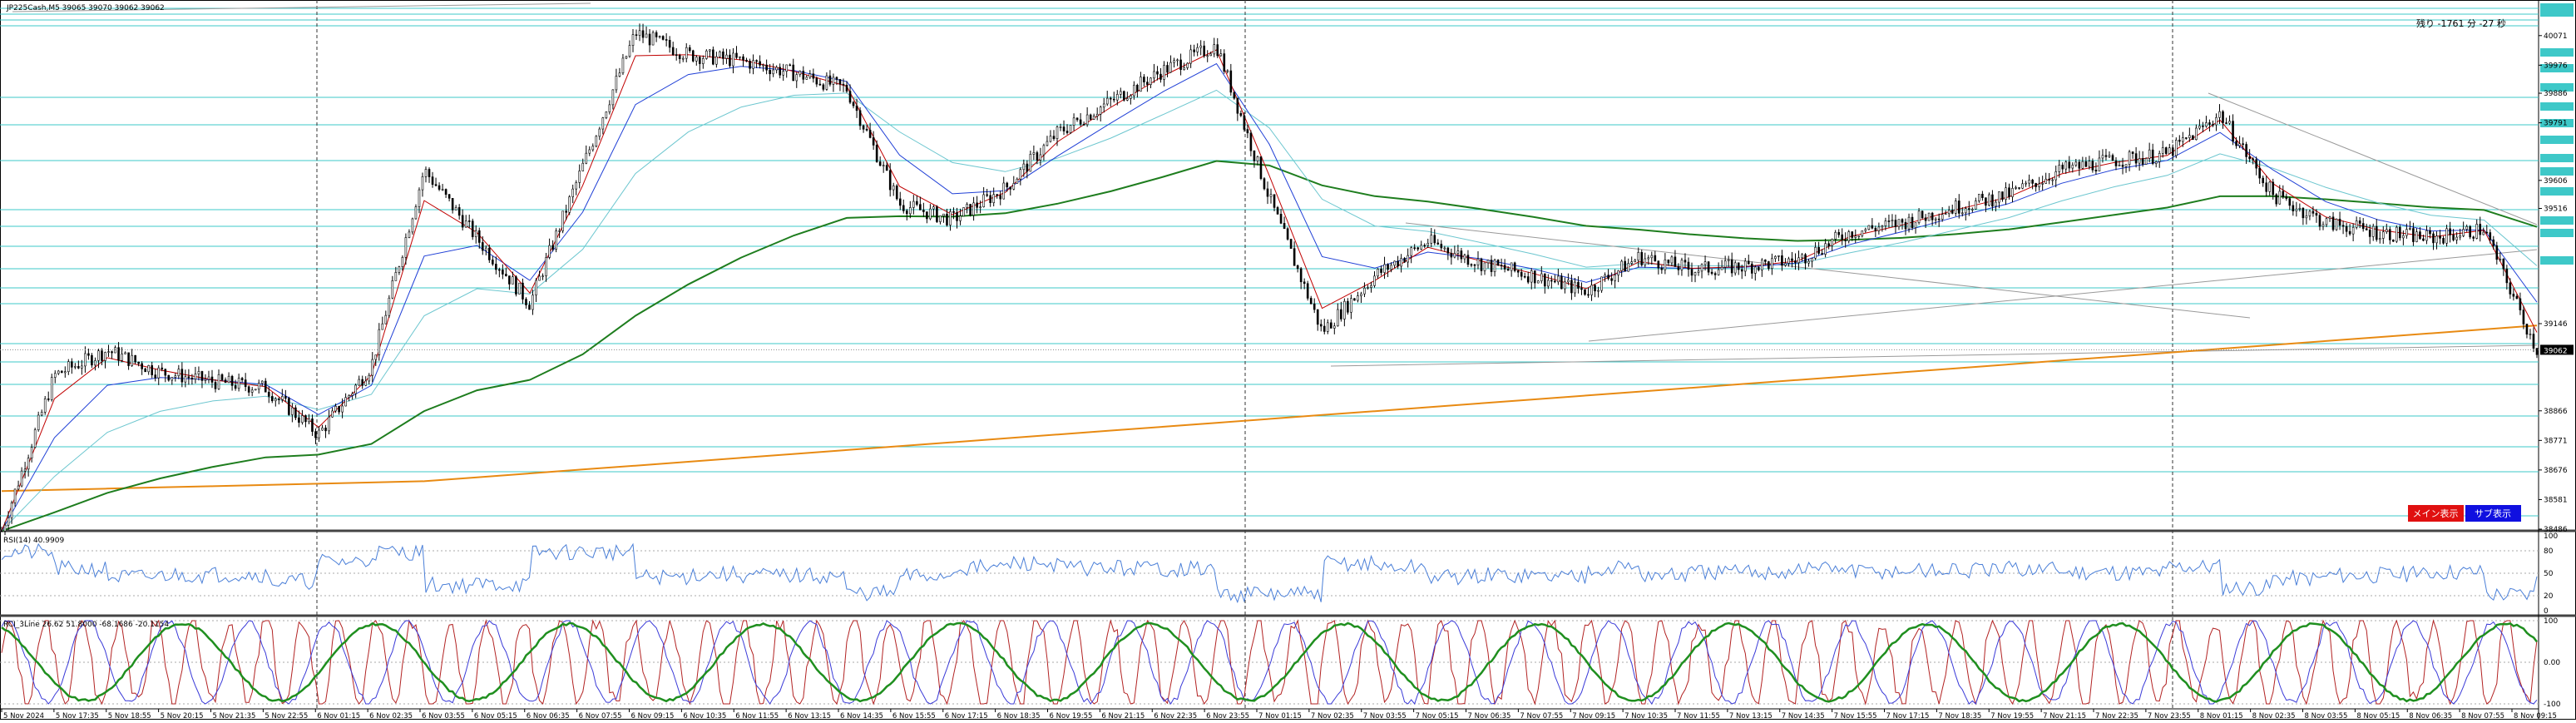 The image size is (2576, 723). Describe the element at coordinates (1332, 716) in the screenshot. I see `time-tick-label: 7 Nov 02:35` at that location.